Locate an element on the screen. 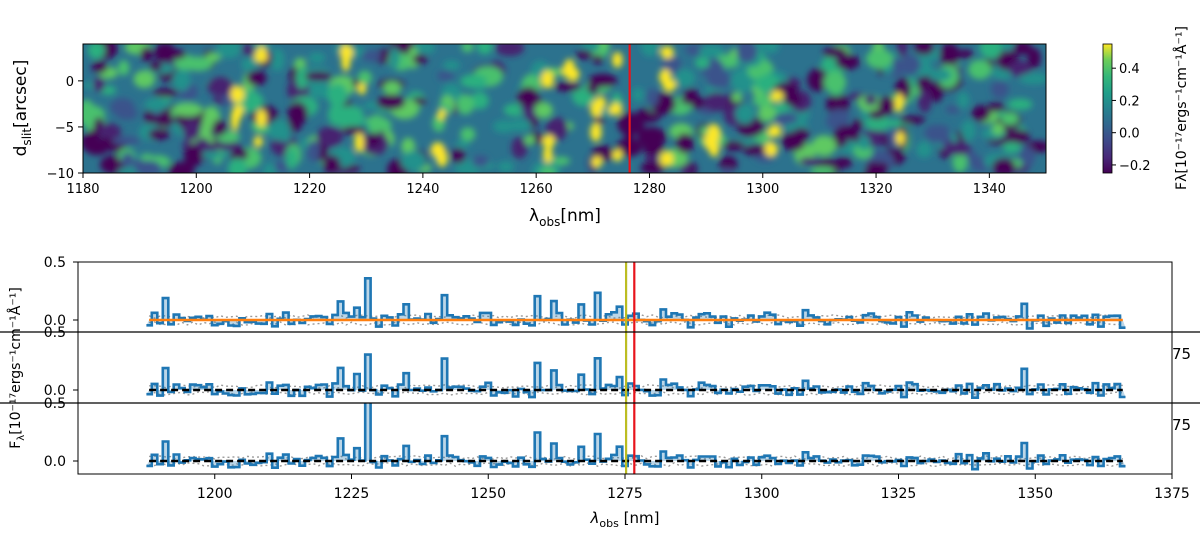 The height and width of the screenshot is (536, 1200). heatmap-xlabel: λobs[nm] is located at coordinates (565, 217).